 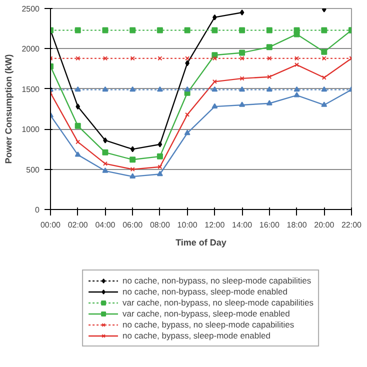 What do you see at coordinates (105, 225) in the screenshot?
I see `x-tick-label: 04:00` at bounding box center [105, 225].